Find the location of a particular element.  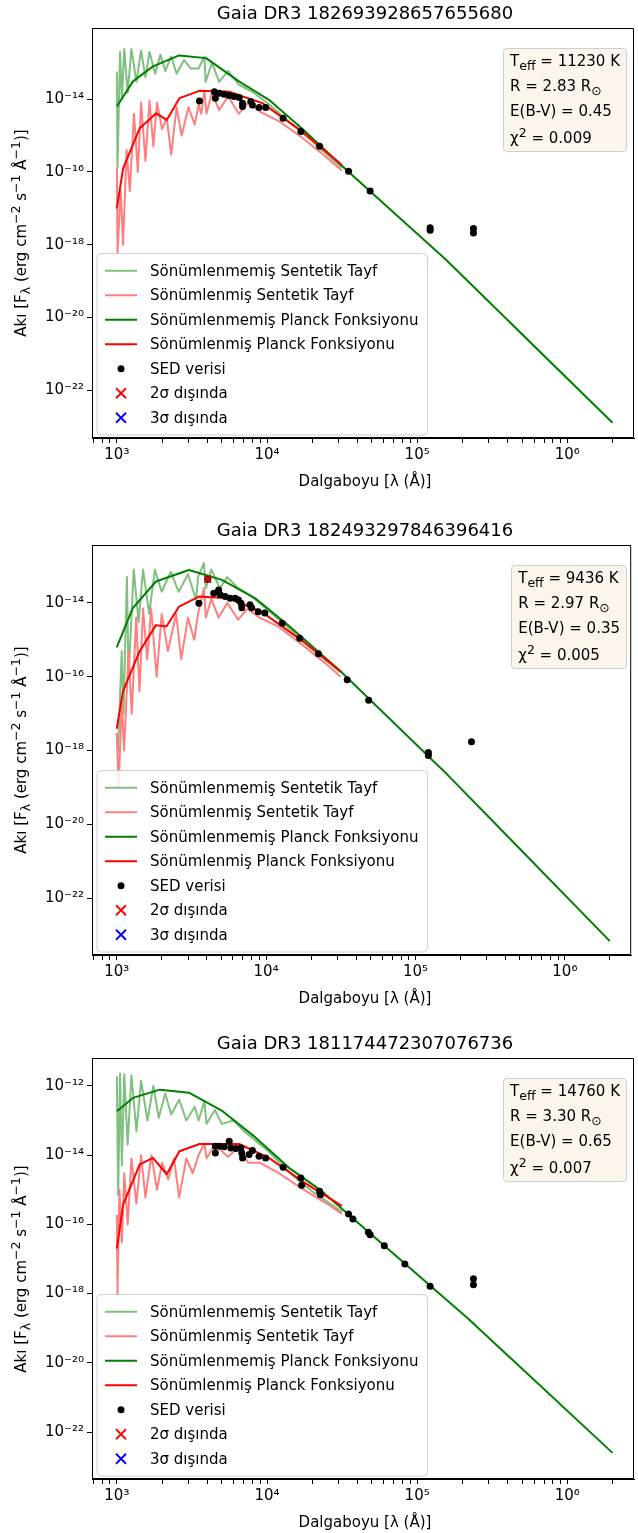

annotation: χ$^{2}$ = 0.009 is located at coordinates (551, 136).